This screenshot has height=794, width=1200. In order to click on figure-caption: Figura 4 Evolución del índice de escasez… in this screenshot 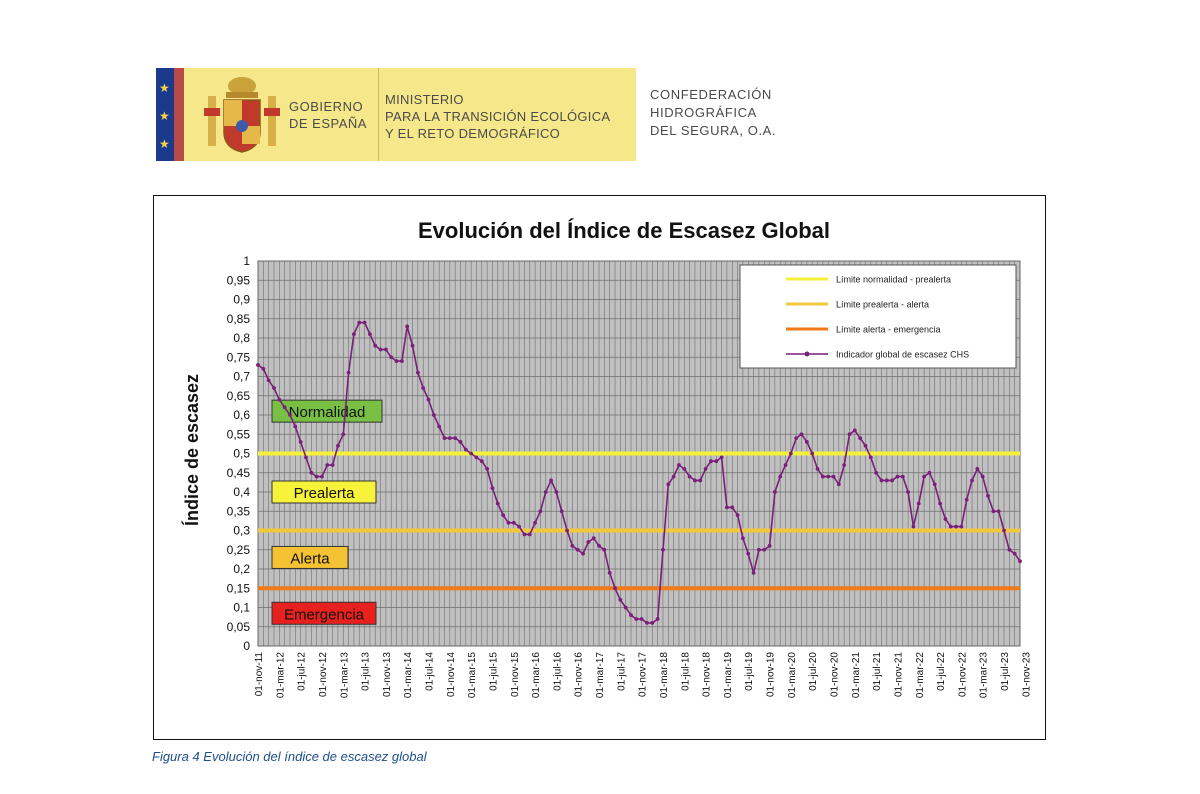, I will do `click(289, 756)`.